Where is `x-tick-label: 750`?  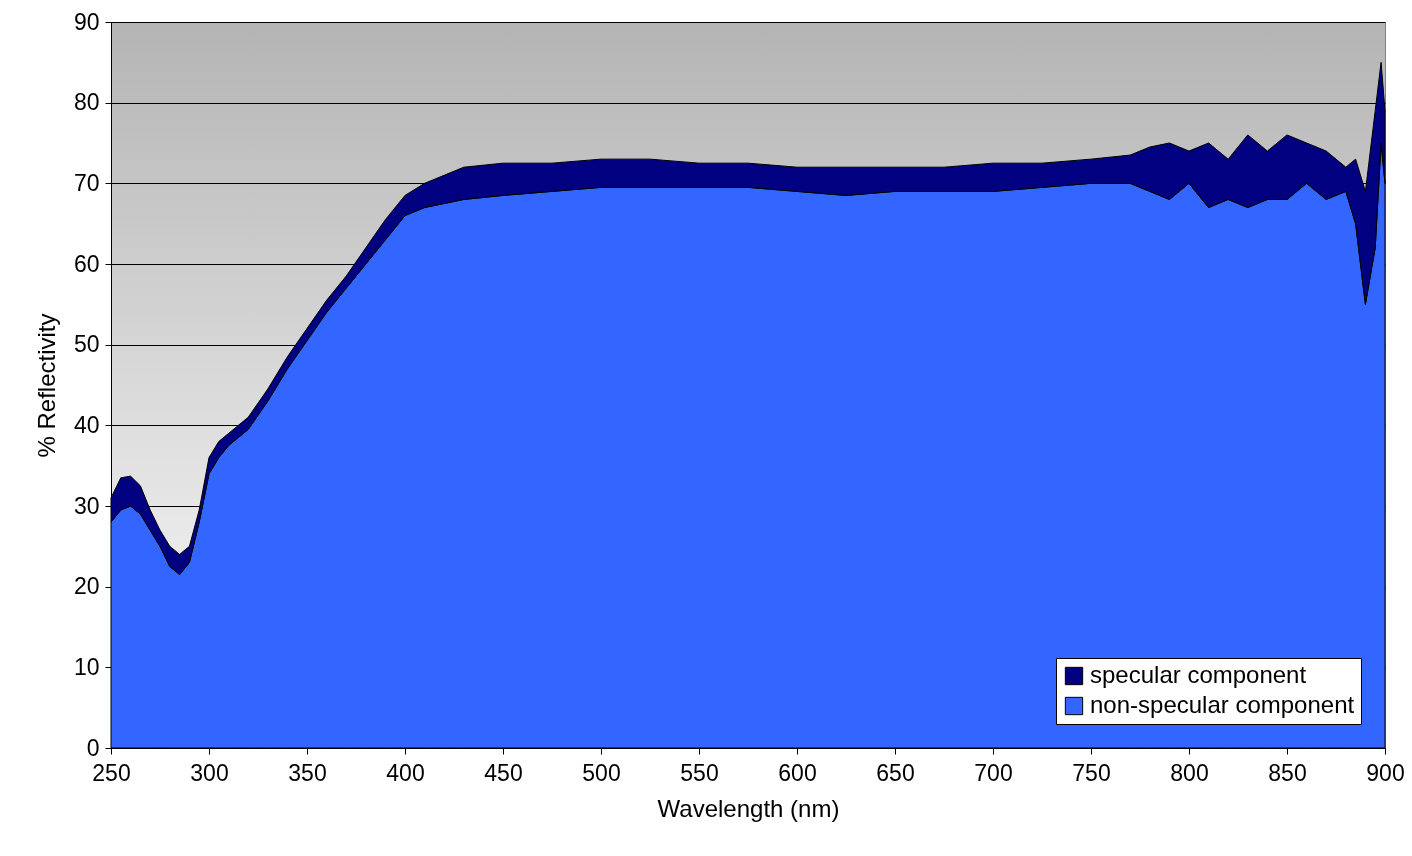 x-tick-label: 750 is located at coordinates (1091, 772).